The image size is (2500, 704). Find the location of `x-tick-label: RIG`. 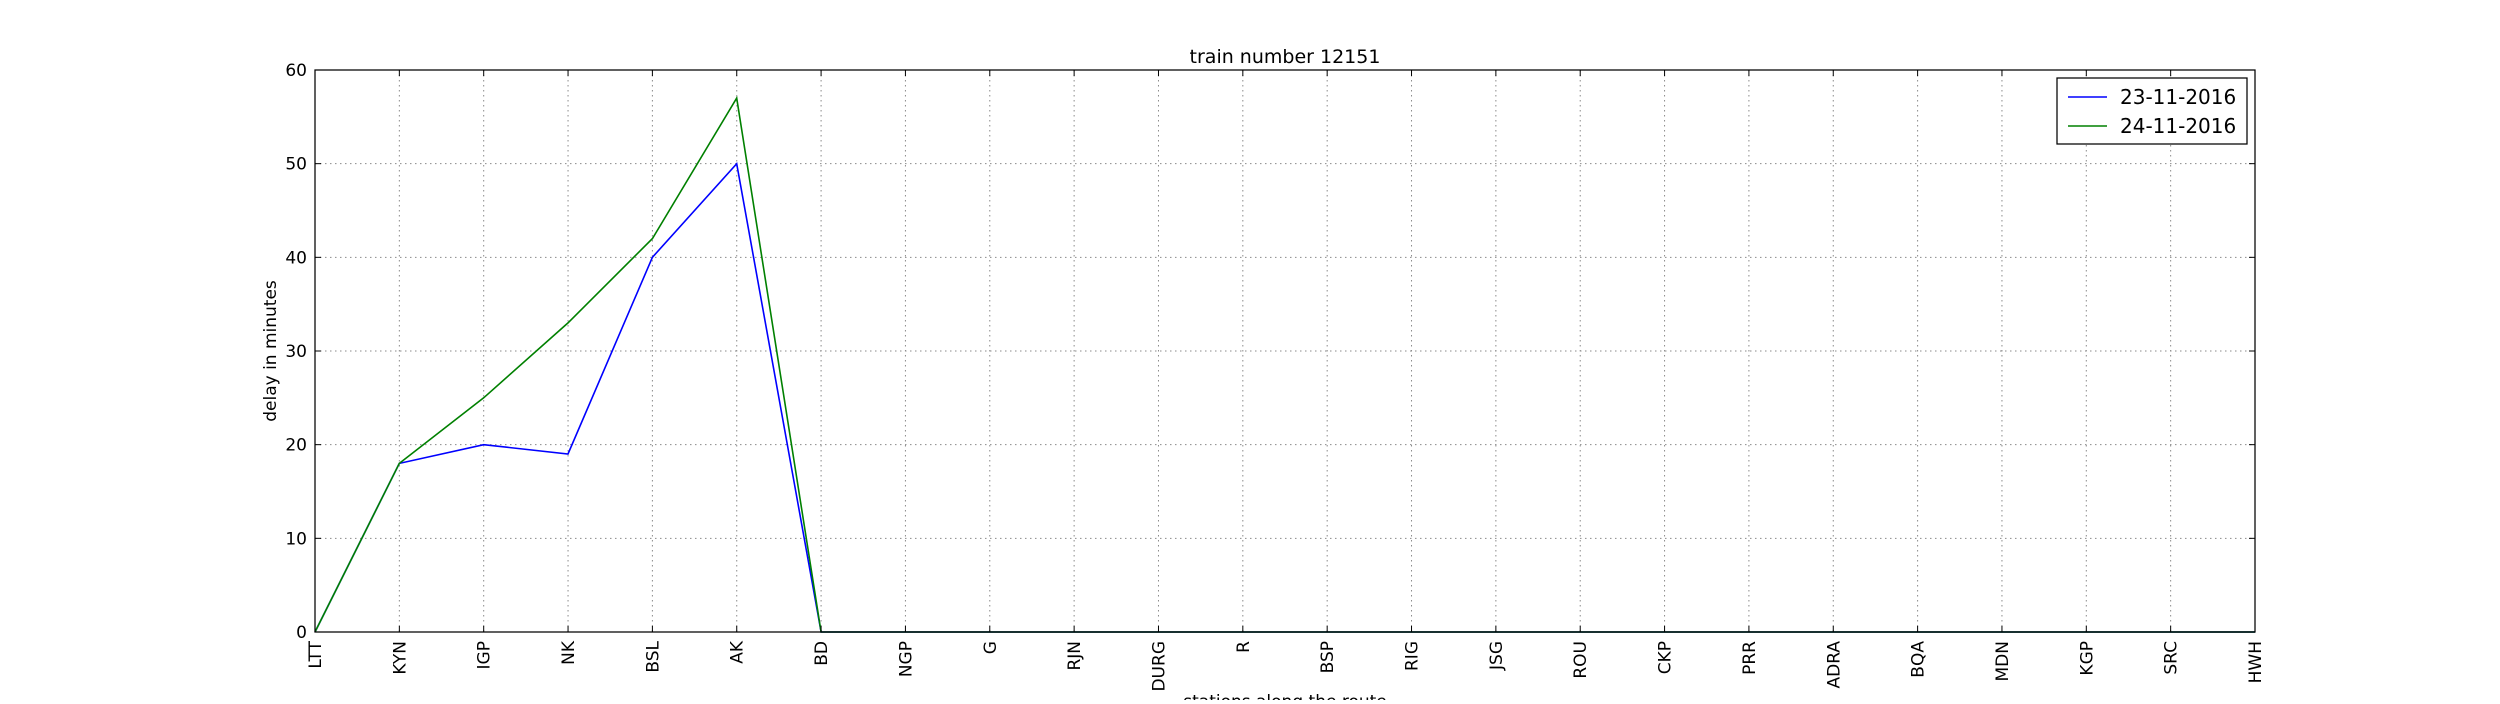

x-tick-label: RIG is located at coordinates (1413, 656).